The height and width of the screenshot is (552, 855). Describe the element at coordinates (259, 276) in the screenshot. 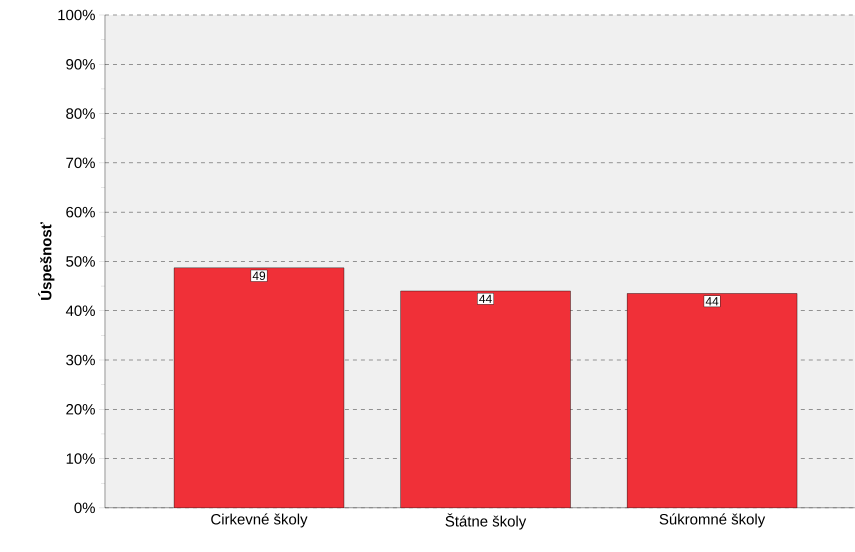

I see `data-label: 49` at that location.